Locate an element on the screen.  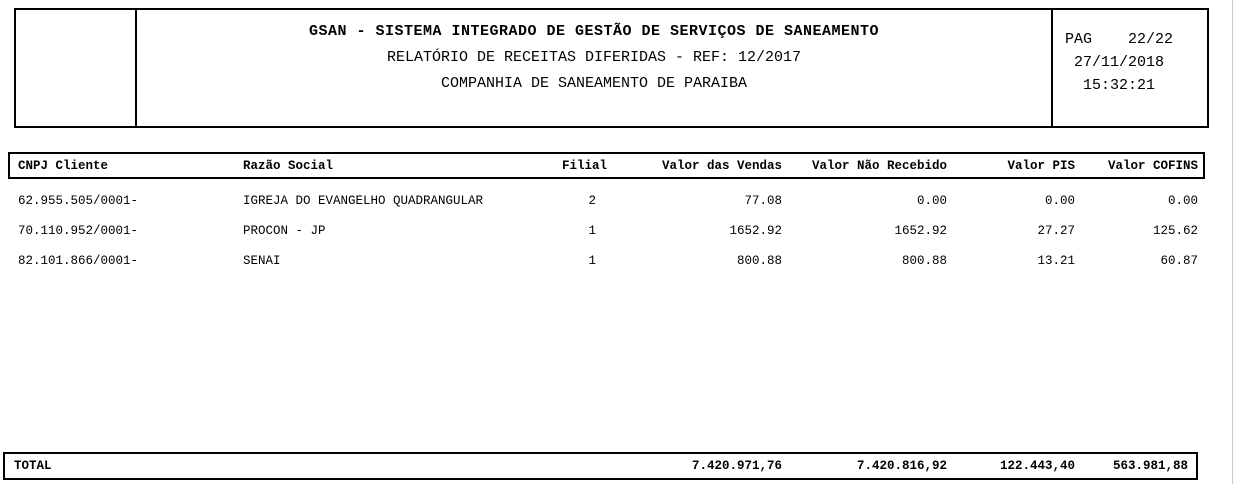
total-valor-pis: 122.443,40 is located at coordinates (1037, 466).